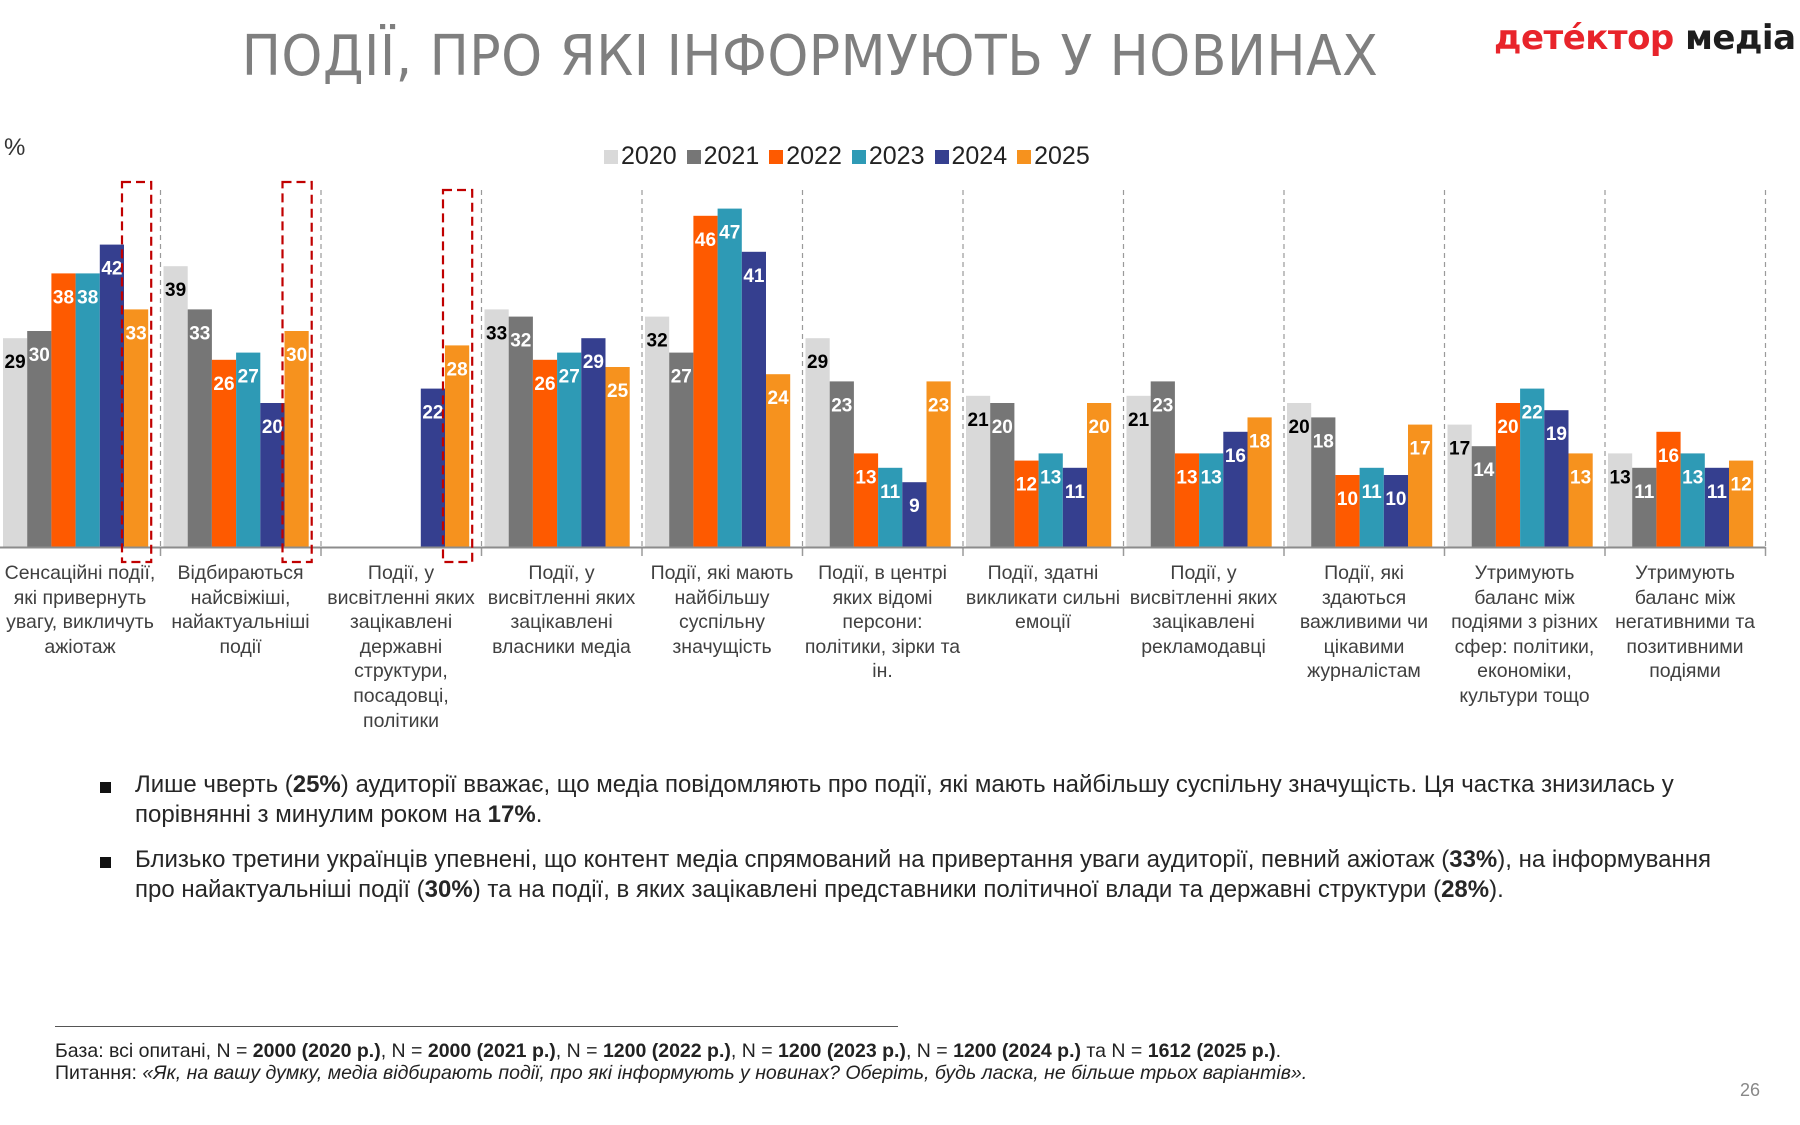  What do you see at coordinates (214, 784) in the screenshot?
I see `text-segment: Лише чверть (` at bounding box center [214, 784].